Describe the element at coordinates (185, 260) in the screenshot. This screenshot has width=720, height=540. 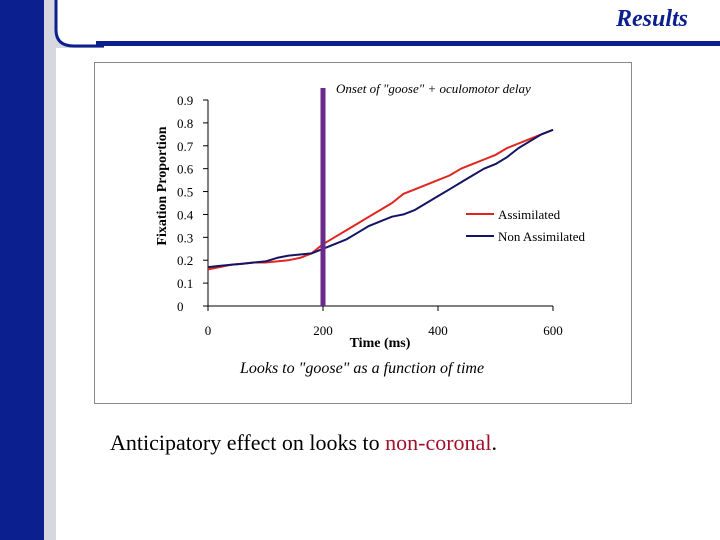
I see `y-tick-label: 0.2` at that location.